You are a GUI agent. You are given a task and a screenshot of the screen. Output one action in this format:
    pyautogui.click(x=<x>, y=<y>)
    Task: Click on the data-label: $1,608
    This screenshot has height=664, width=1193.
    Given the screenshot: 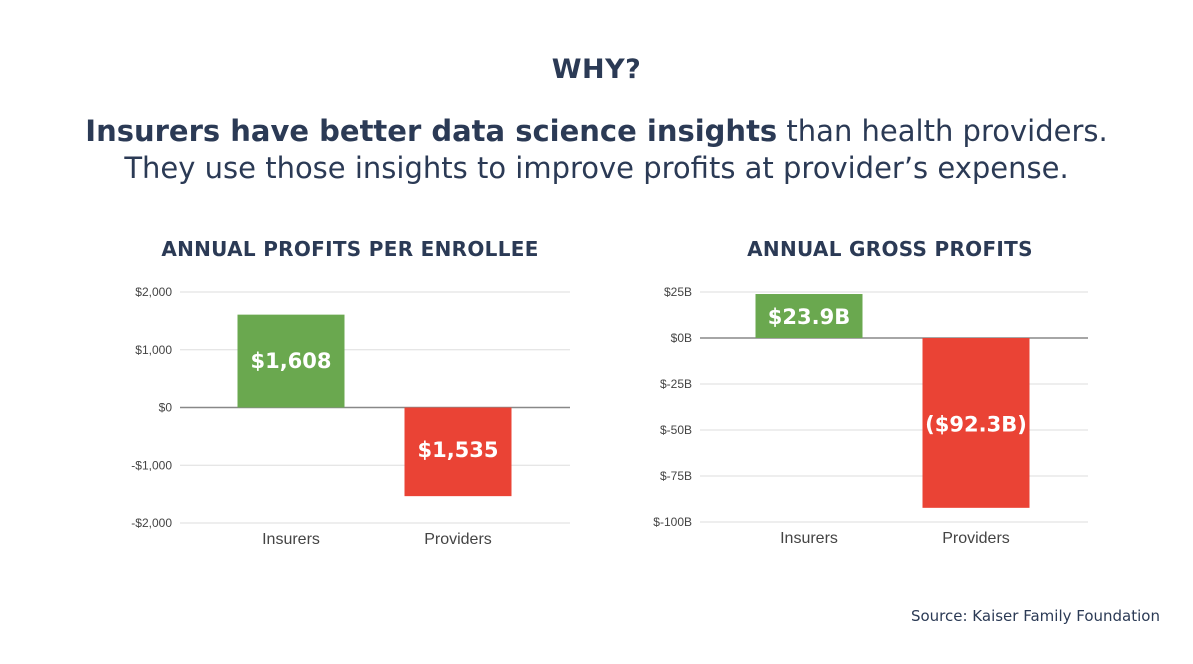 What is the action you would take?
    pyautogui.click(x=290, y=361)
    